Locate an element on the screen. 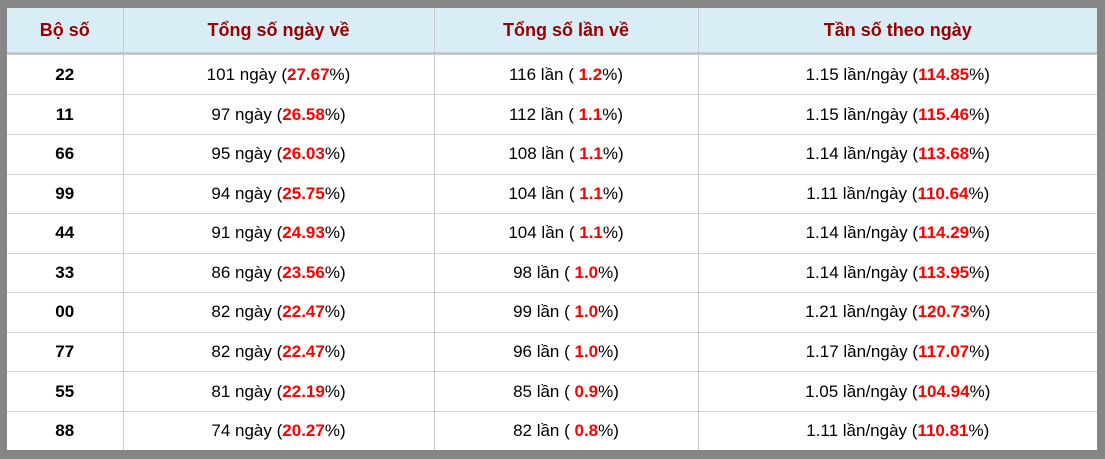  column-header-total-days: Tổng số ngày về is located at coordinates (279, 31).